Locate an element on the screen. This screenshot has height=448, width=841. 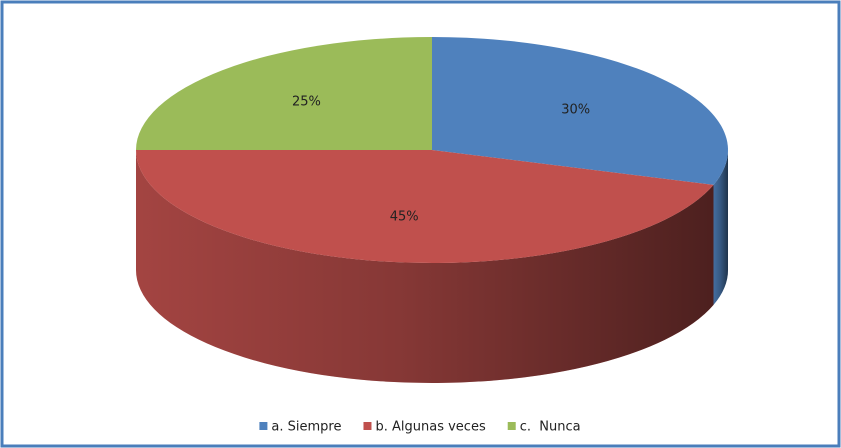
legend-label: b. Algunas veces is located at coordinates (430, 427).